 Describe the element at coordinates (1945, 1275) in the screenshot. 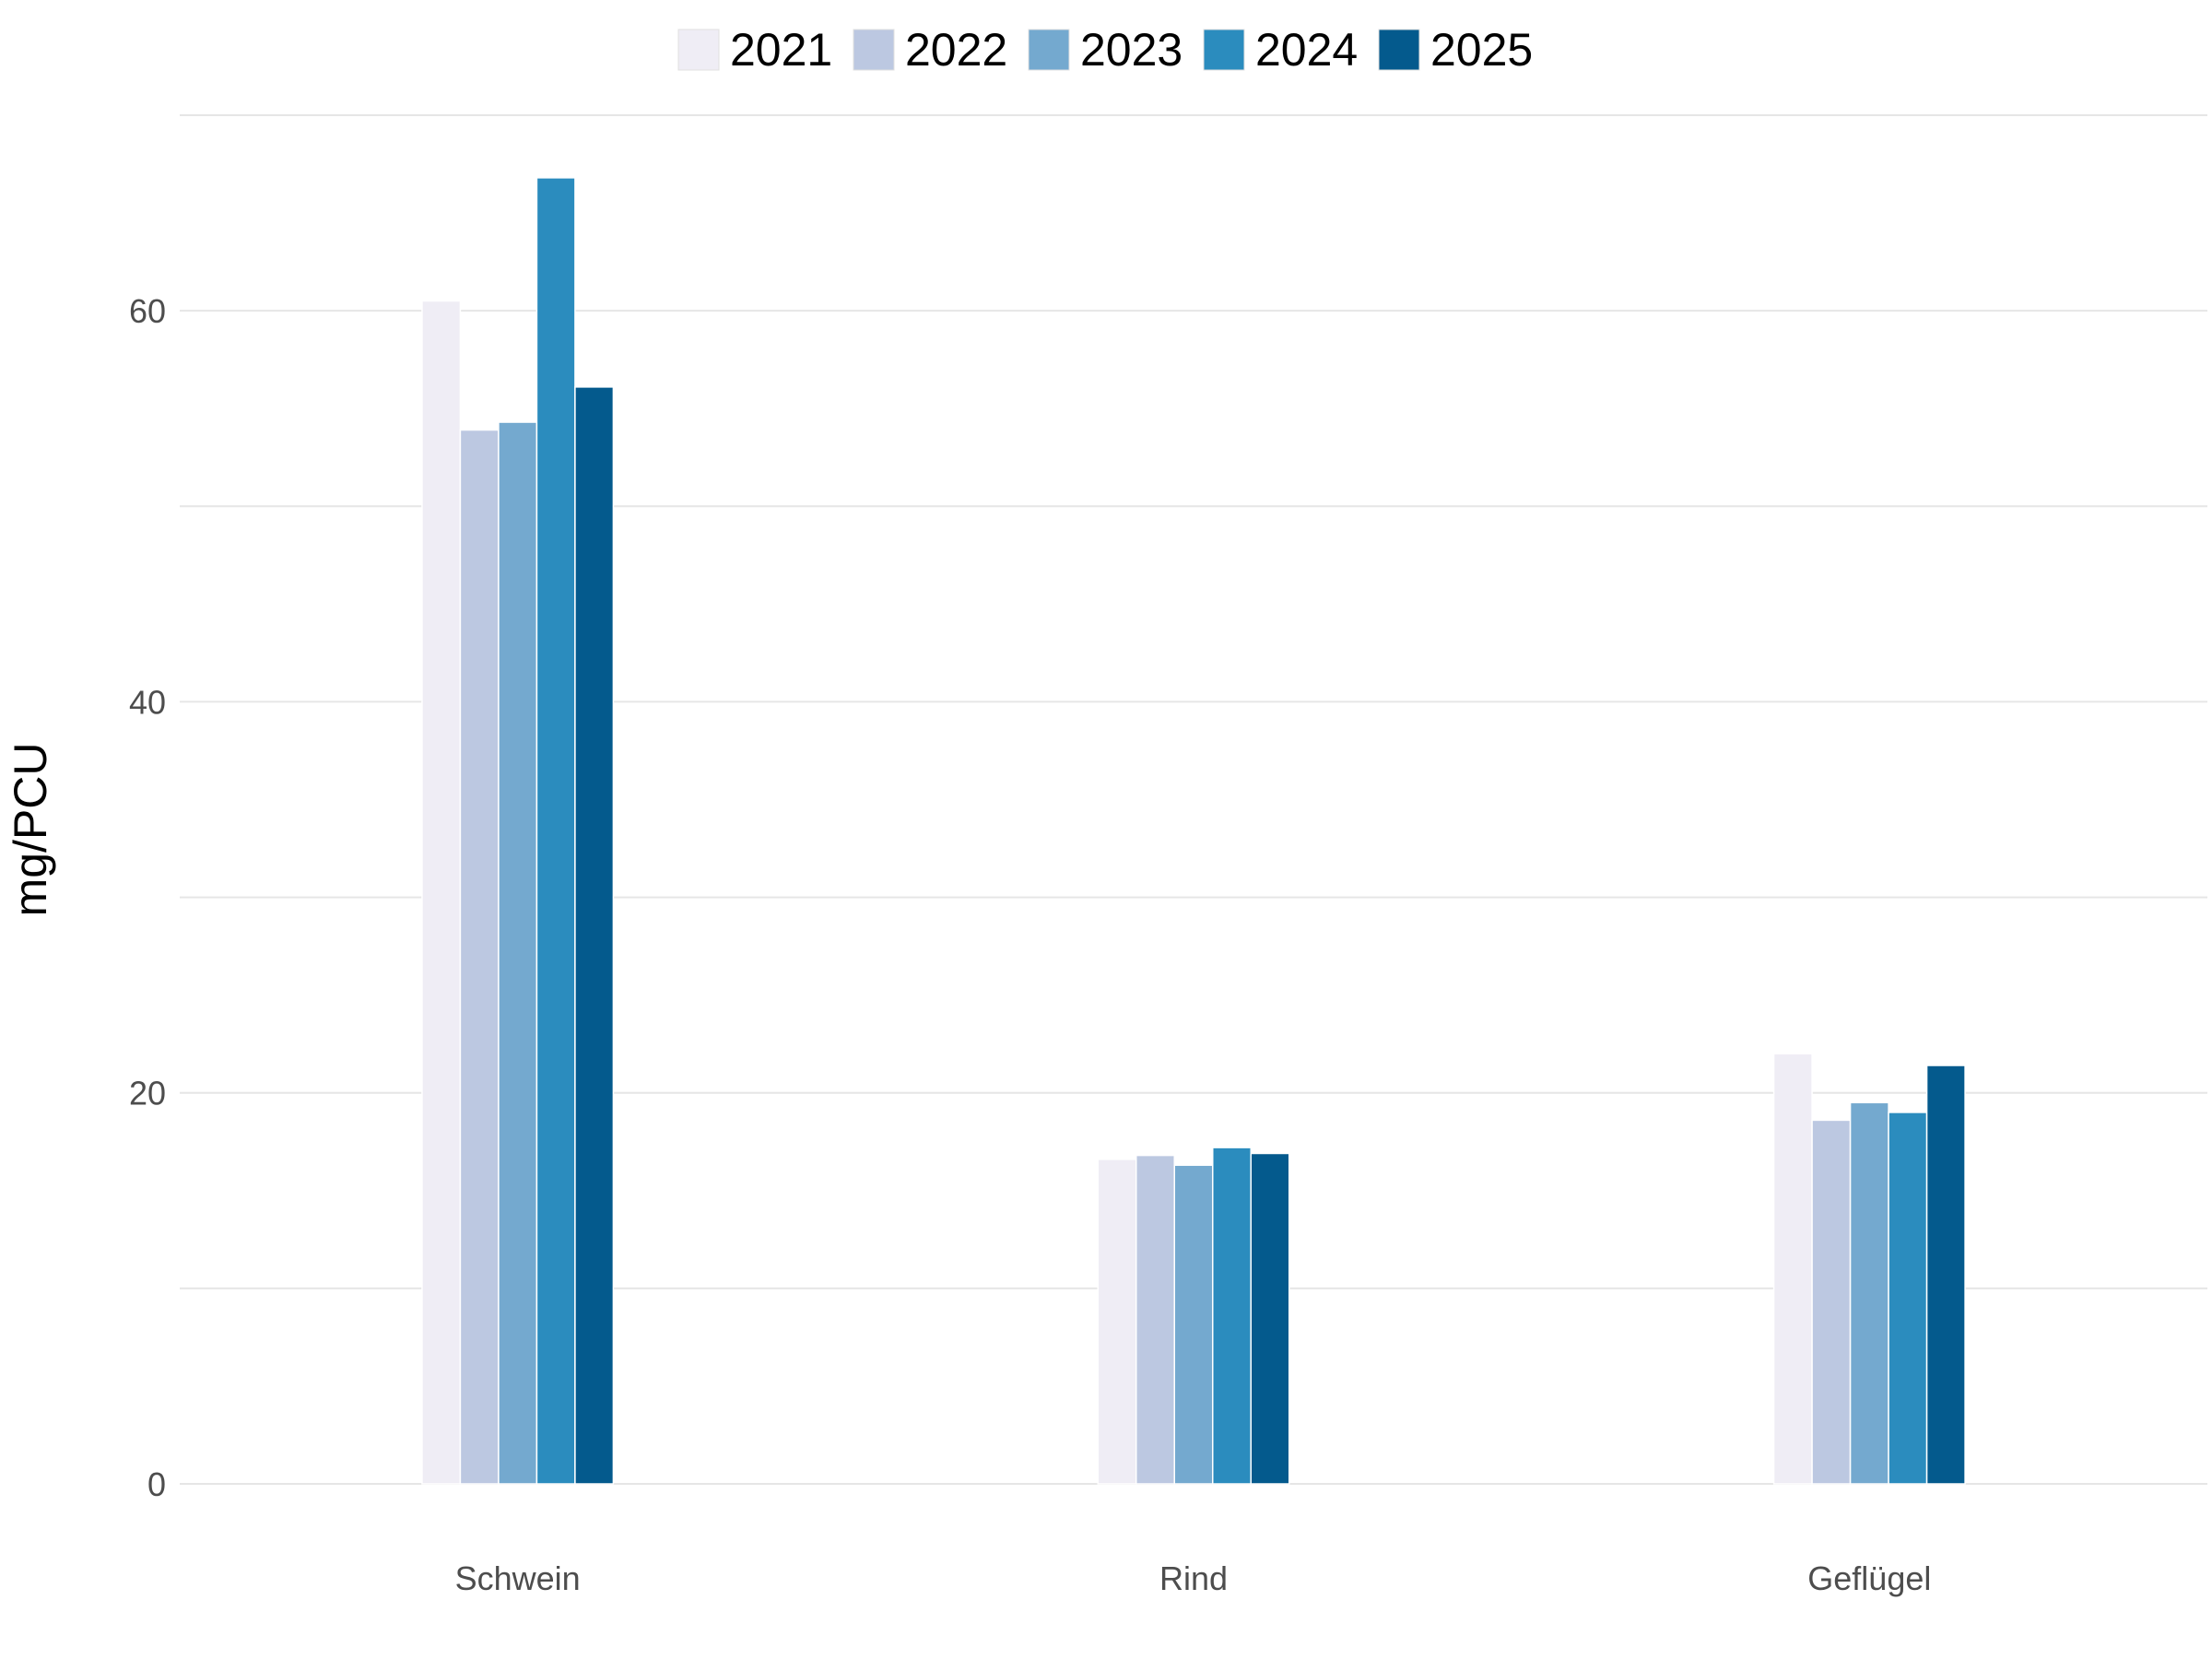

I see `bar-geflügel-2025` at that location.